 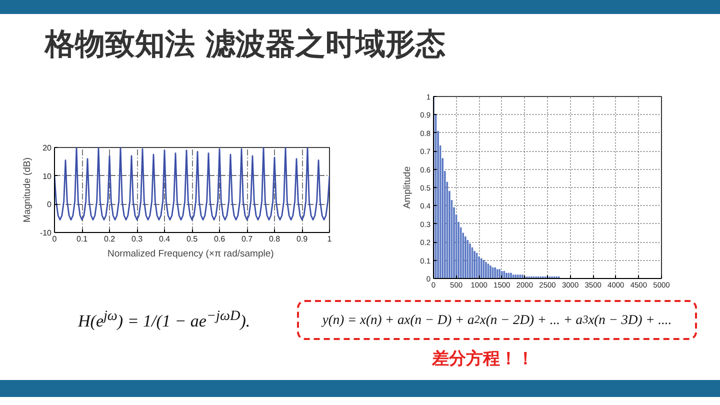 What do you see at coordinates (329, 239) in the screenshot?
I see `x-tick-label: 1` at bounding box center [329, 239].